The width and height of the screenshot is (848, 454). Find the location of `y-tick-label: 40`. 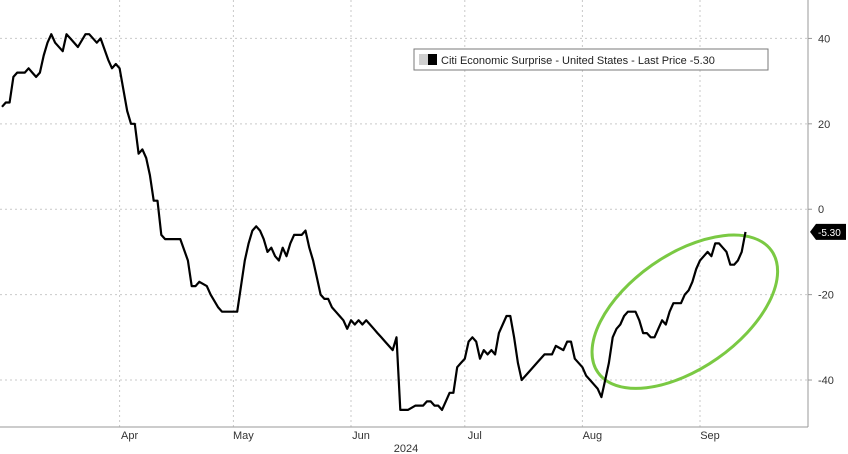

y-tick-label: 40 is located at coordinates (824, 39).